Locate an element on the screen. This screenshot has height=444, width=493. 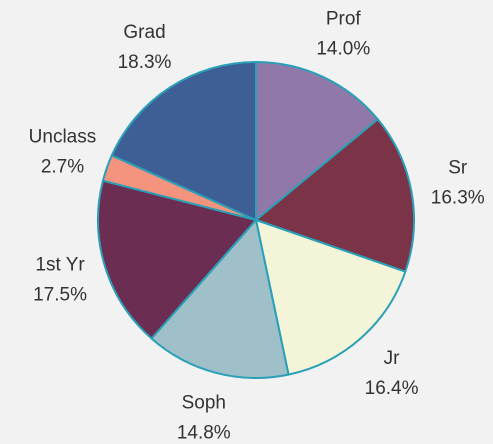
slice-value-label: 14.8% is located at coordinates (204, 432).